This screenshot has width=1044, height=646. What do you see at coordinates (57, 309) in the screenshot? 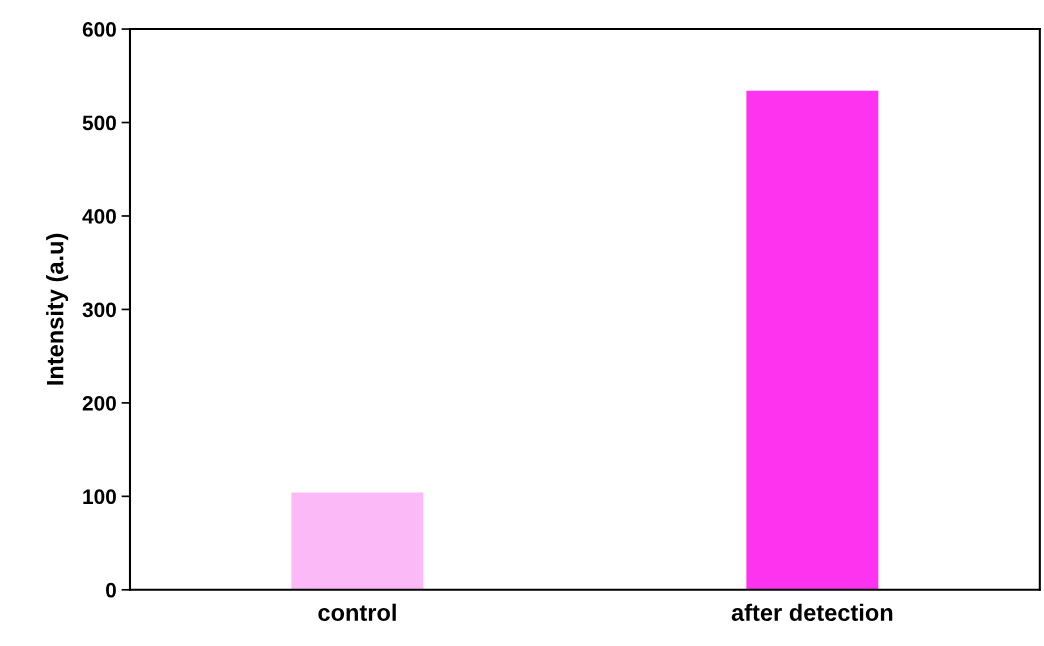
I see `y-axis-title: Intensity (a.u)` at bounding box center [57, 309].